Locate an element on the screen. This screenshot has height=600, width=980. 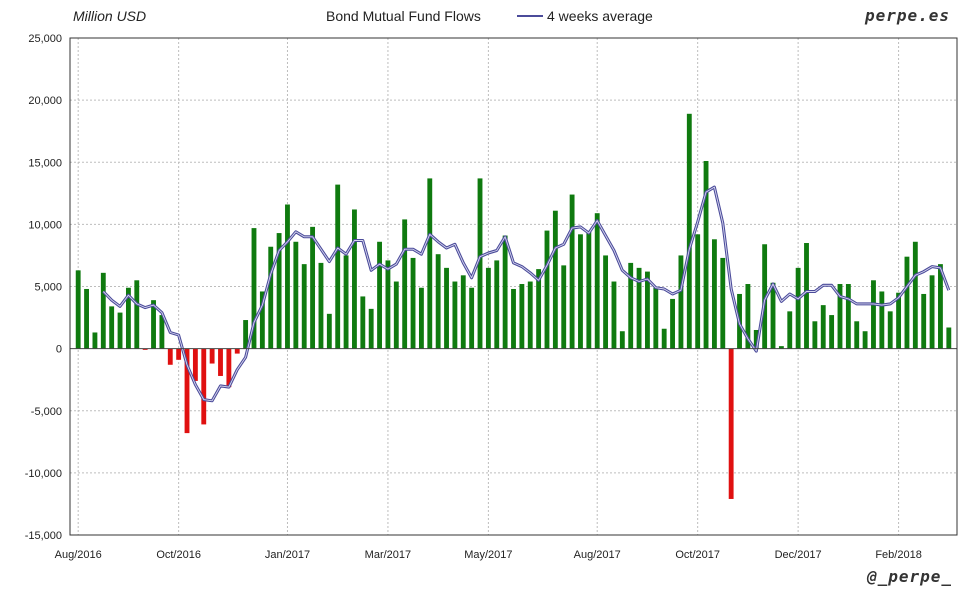
y-tick-label: 10,000 is located at coordinates (45, 225).